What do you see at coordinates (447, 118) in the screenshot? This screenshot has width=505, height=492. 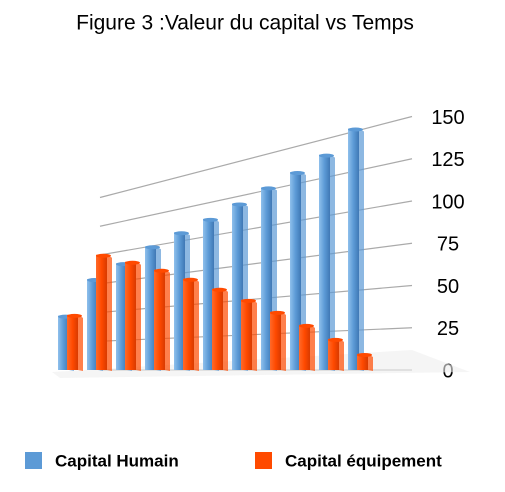 I see `y-tick-label: 150` at bounding box center [447, 118].